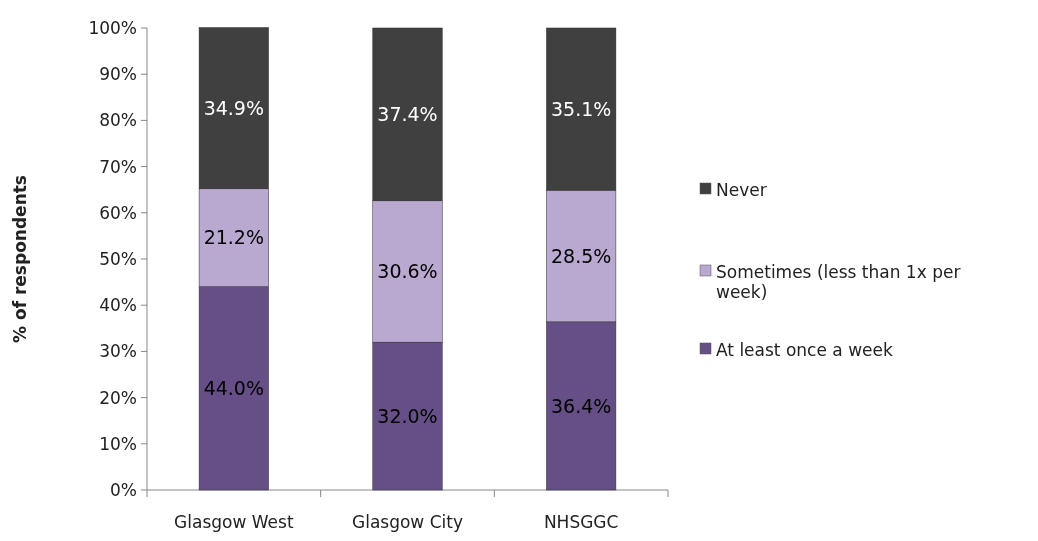 The height and width of the screenshot is (541, 1038). I want to click on x-tick-label: Glasgow West, so click(234, 522).